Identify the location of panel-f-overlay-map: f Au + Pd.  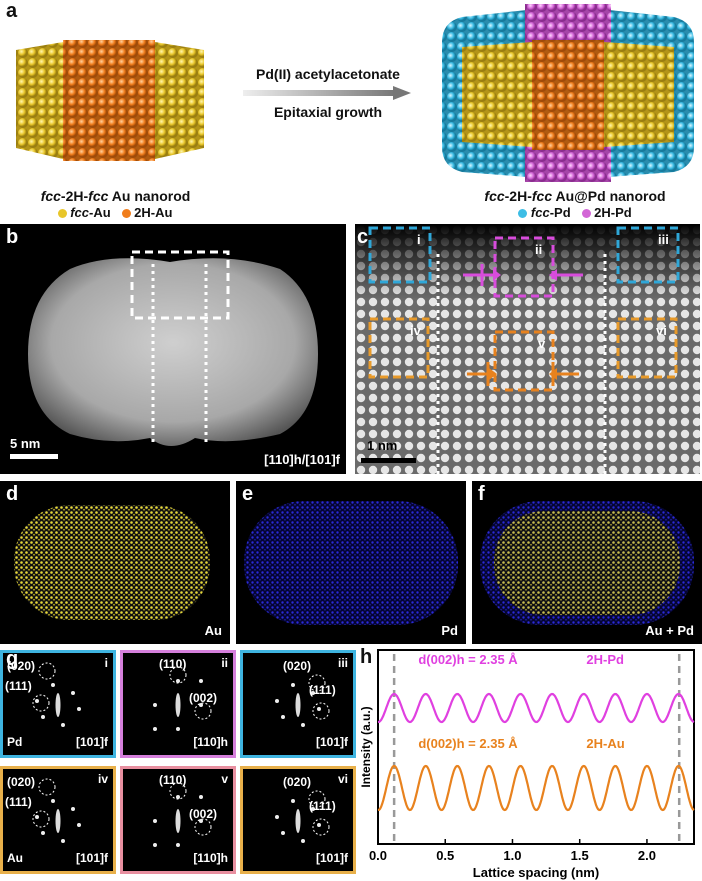
(587, 562).